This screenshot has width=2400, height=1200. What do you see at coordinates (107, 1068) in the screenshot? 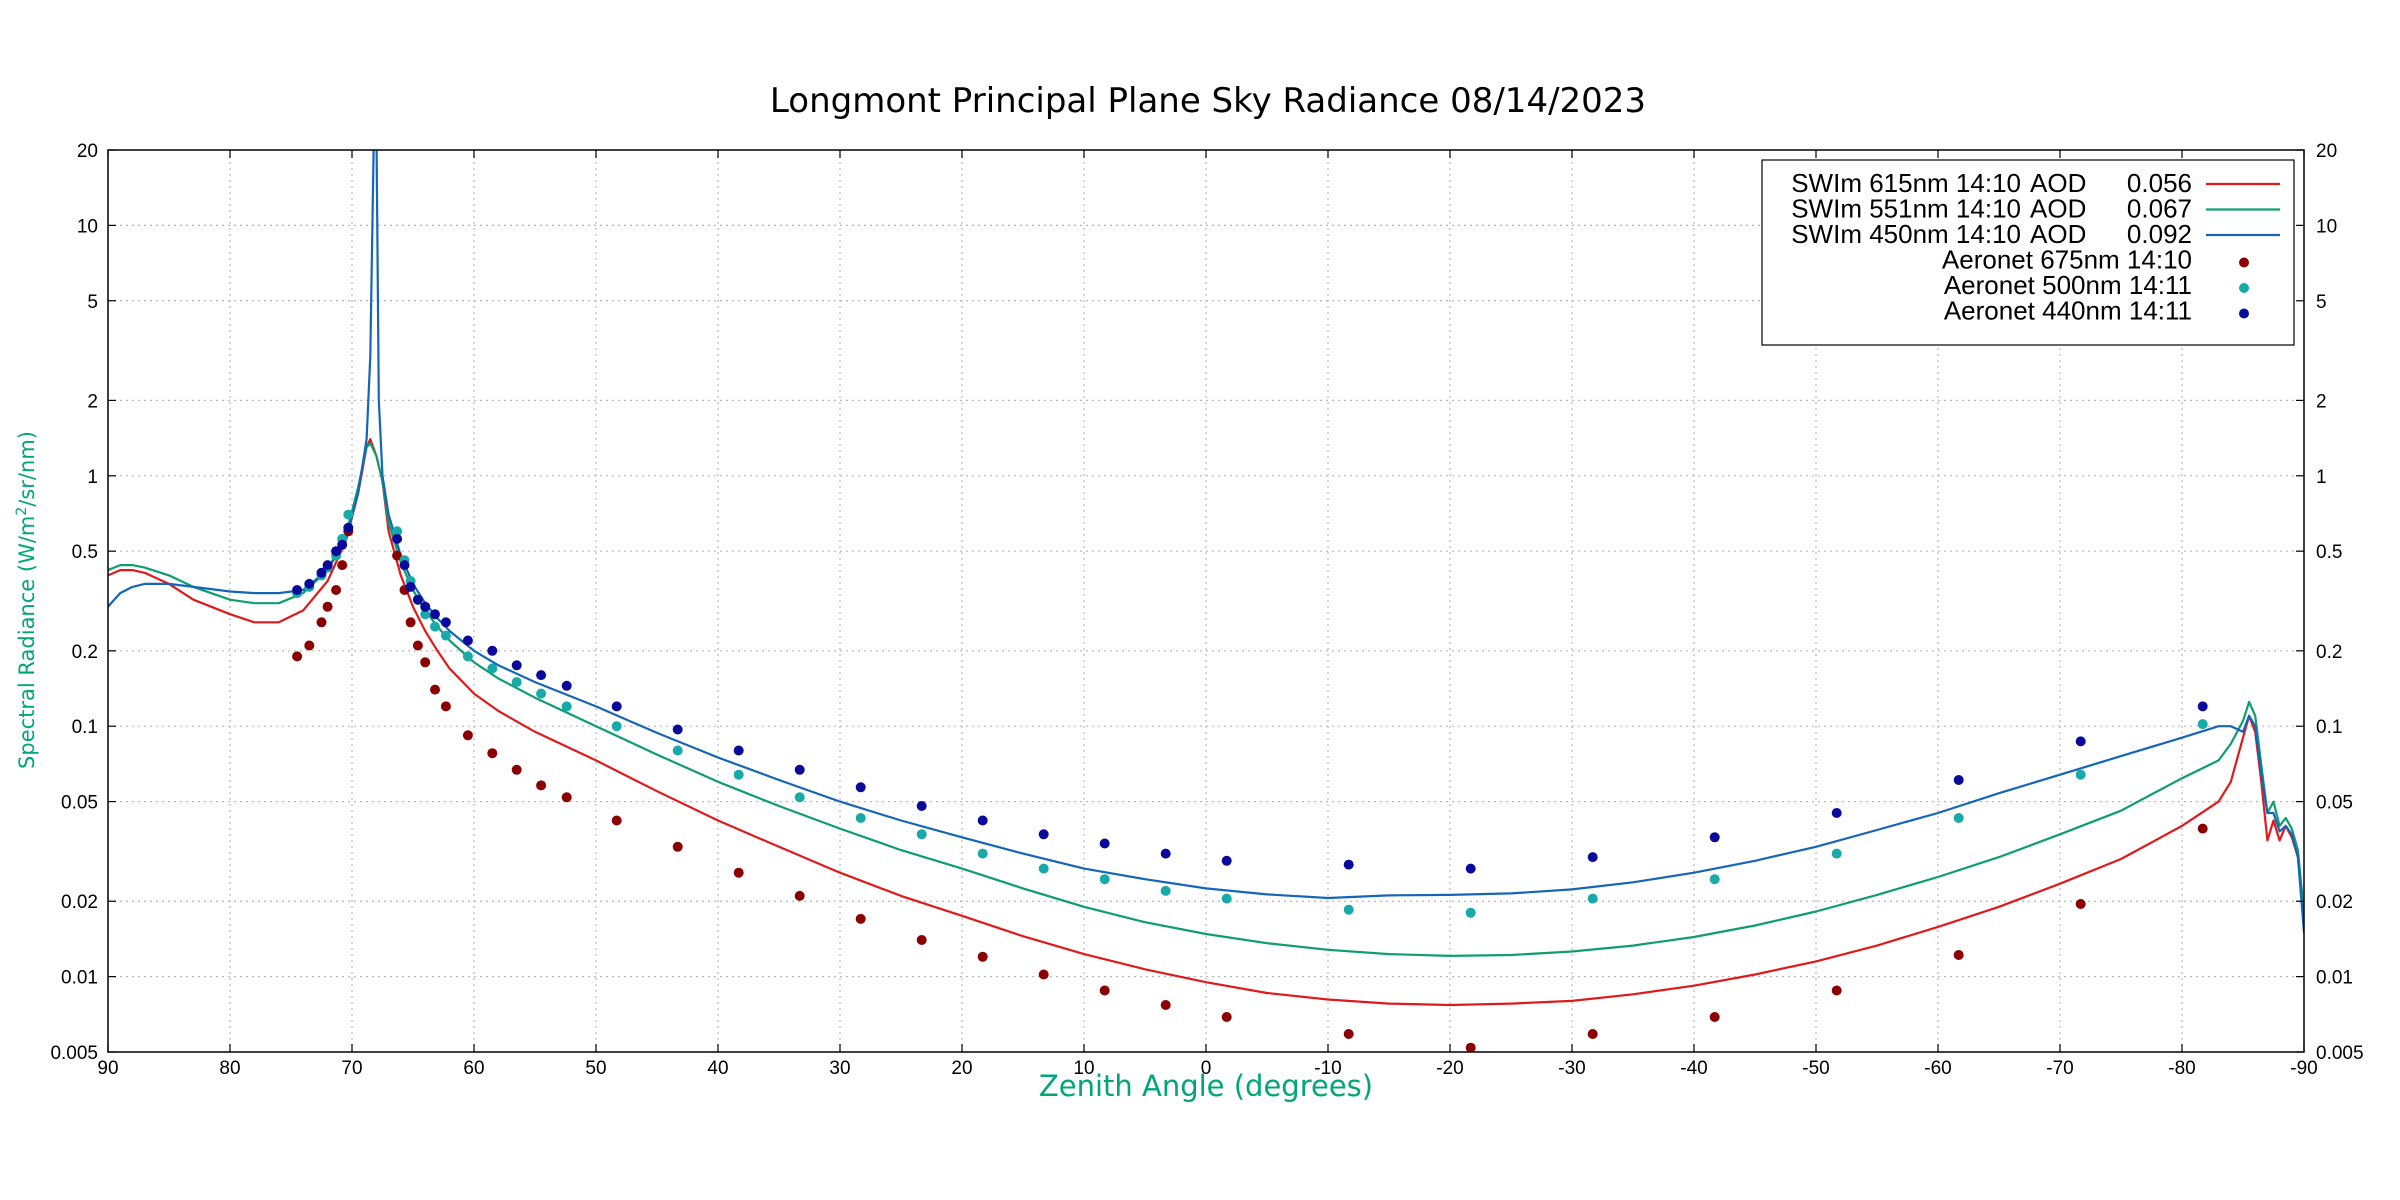
I see `x-tick-label: 90` at bounding box center [107, 1068].